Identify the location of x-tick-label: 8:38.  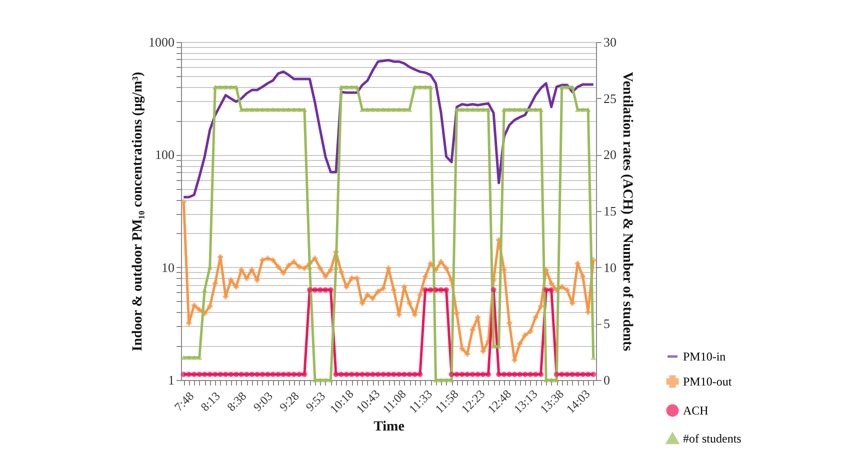
(237, 401).